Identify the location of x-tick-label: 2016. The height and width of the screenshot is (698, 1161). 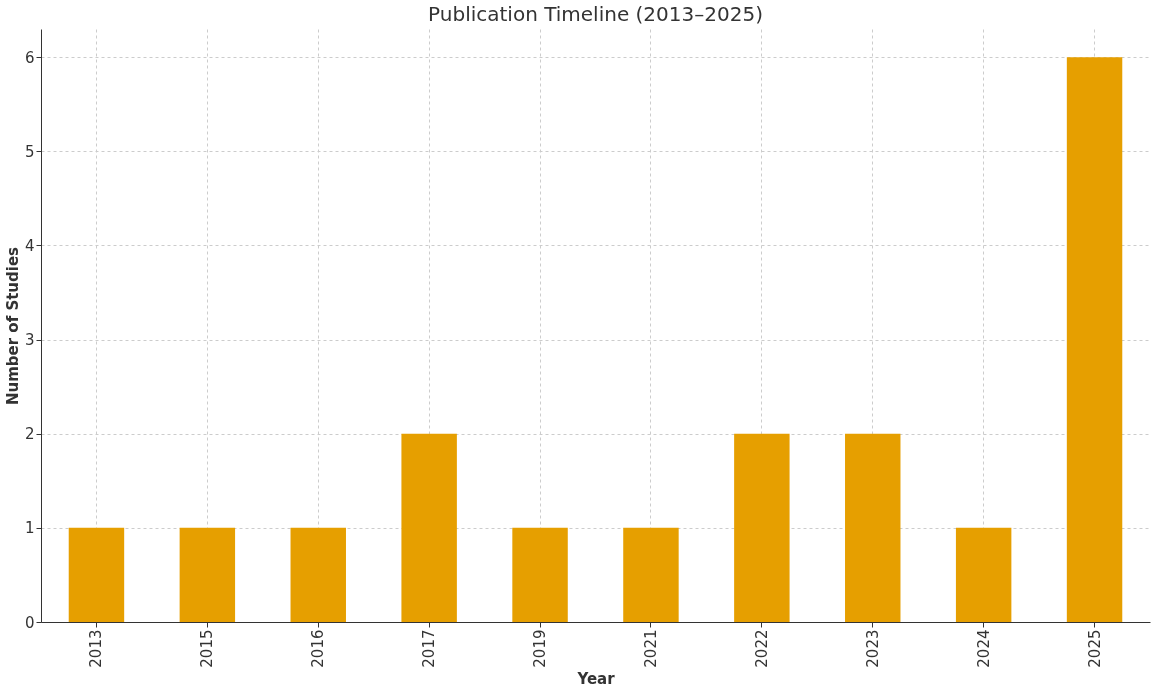
(318, 648).